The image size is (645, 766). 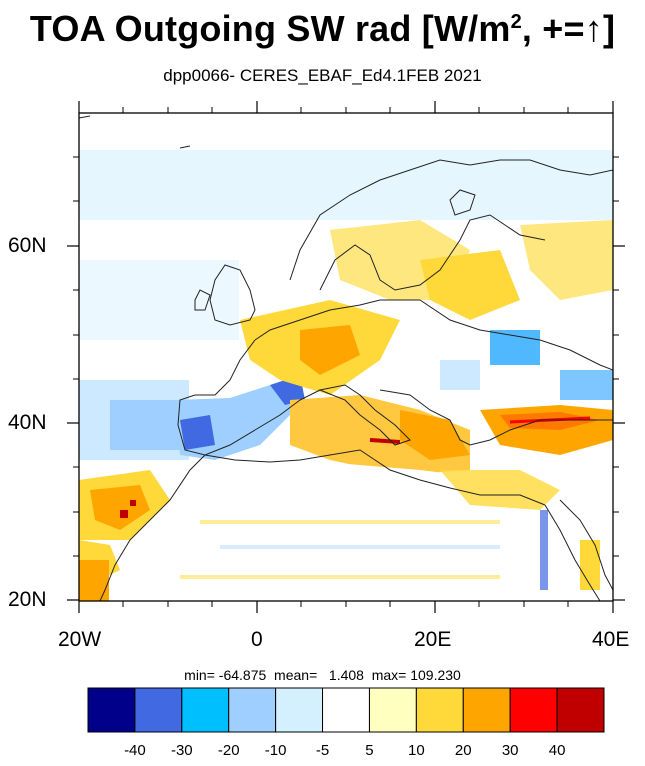 What do you see at coordinates (270, 28) in the screenshot?
I see `title-main: TOA Outgoing SW rad [W/m` at bounding box center [270, 28].